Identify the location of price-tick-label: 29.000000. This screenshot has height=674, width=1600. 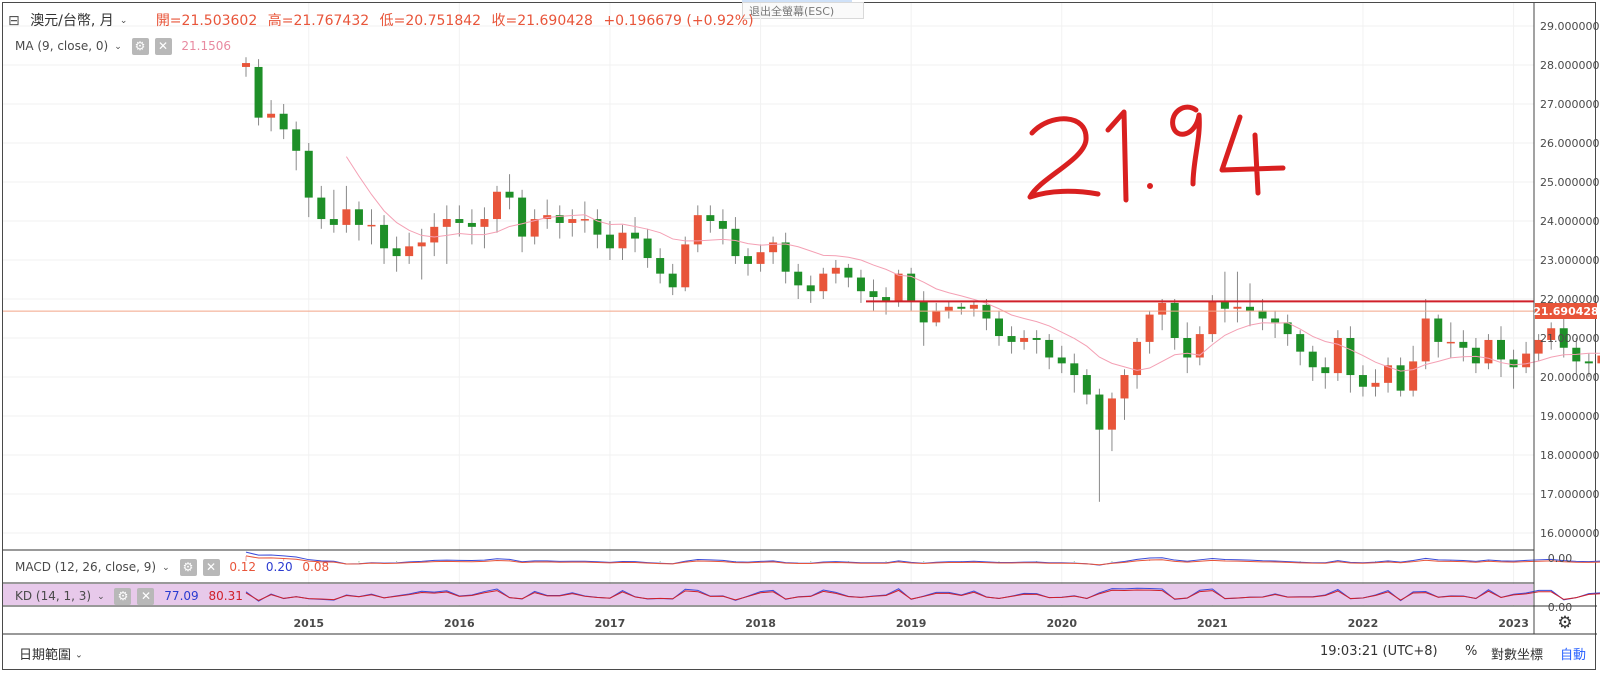
(1570, 26).